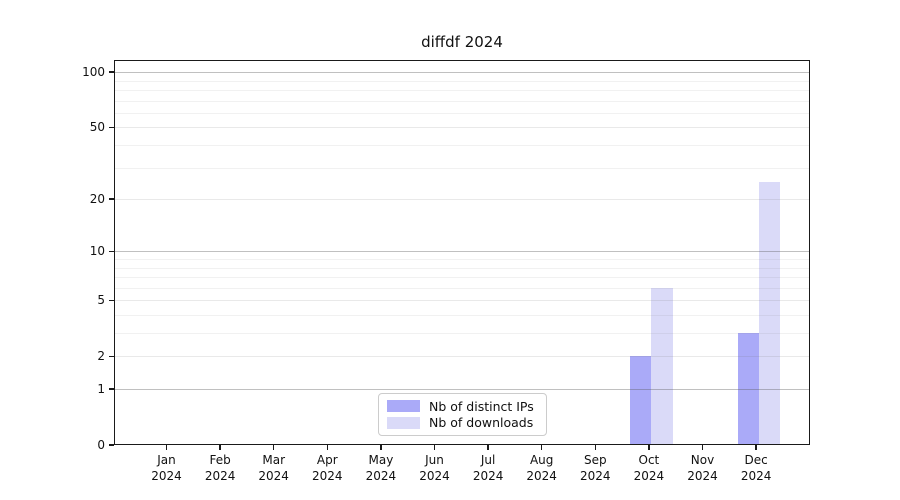 The height and width of the screenshot is (500, 900). I want to click on x-tick-apr, so click(327, 447).